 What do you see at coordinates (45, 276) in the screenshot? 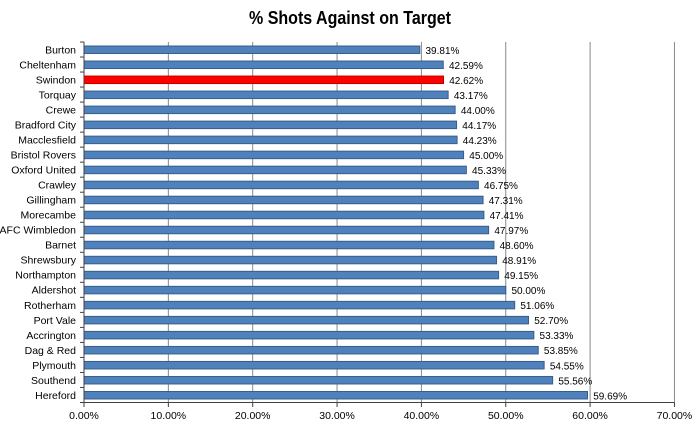
I see `svg-text: Northampton` at bounding box center [45, 276].